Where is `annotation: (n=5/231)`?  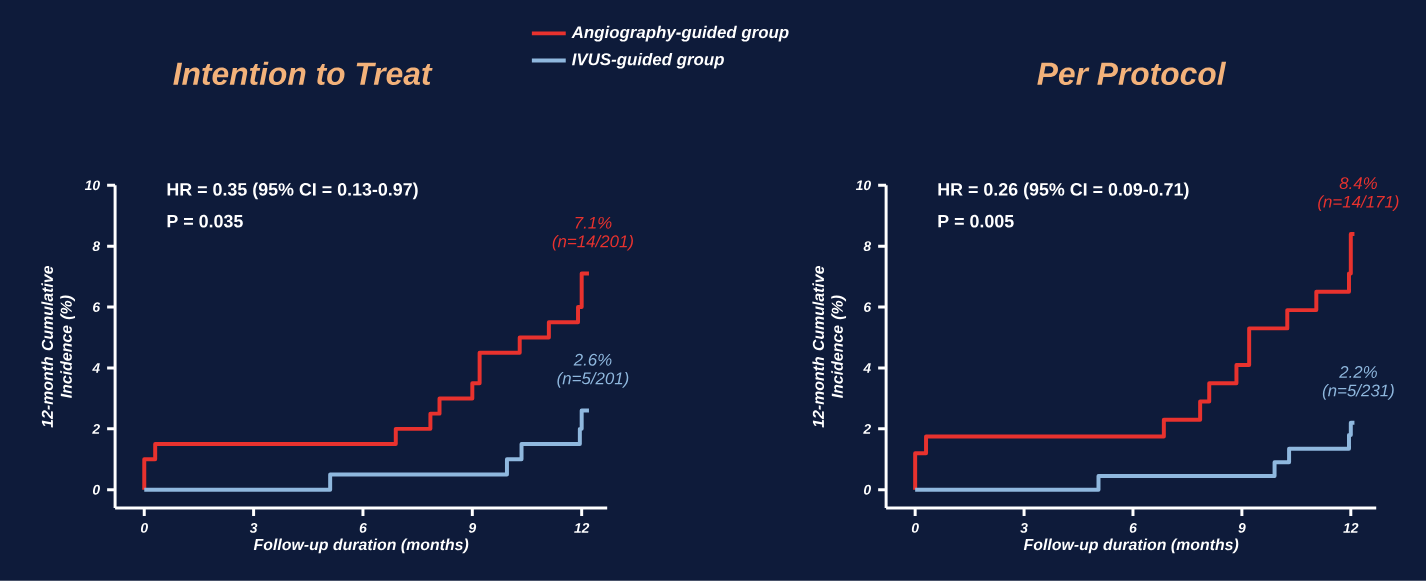
annotation: (n=5/231) is located at coordinates (1358, 392).